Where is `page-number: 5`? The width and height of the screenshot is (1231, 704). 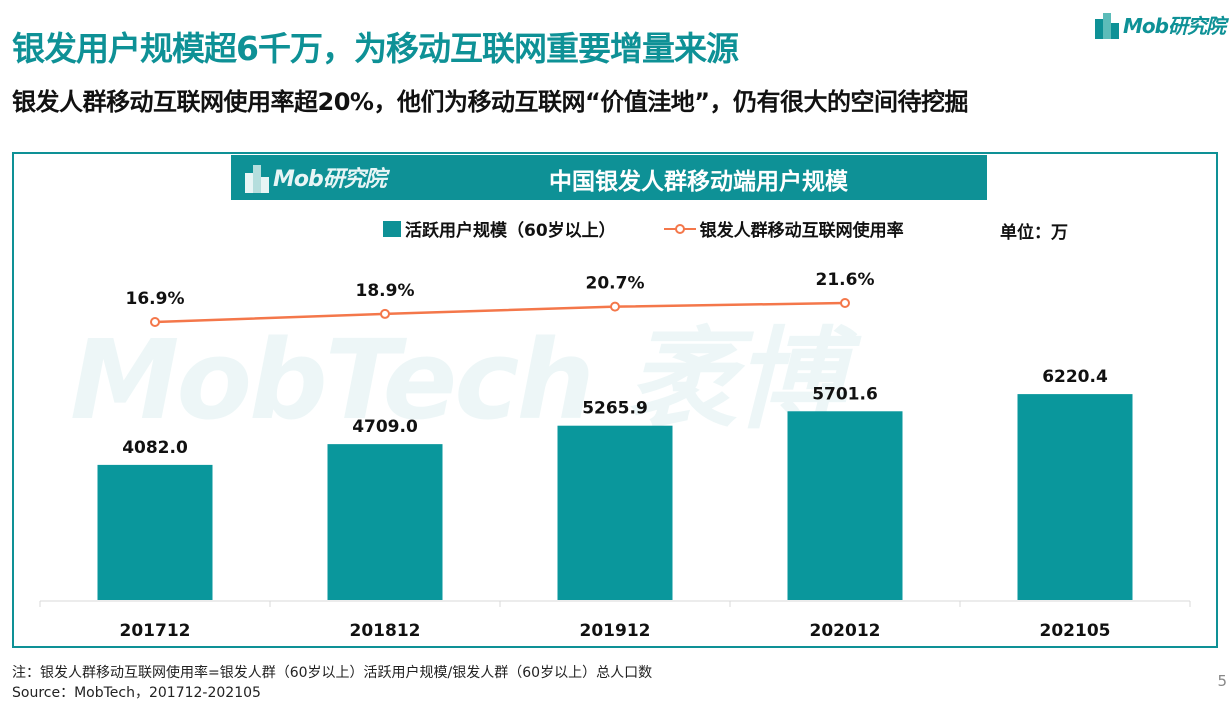
page-number: 5 is located at coordinates (1222, 681).